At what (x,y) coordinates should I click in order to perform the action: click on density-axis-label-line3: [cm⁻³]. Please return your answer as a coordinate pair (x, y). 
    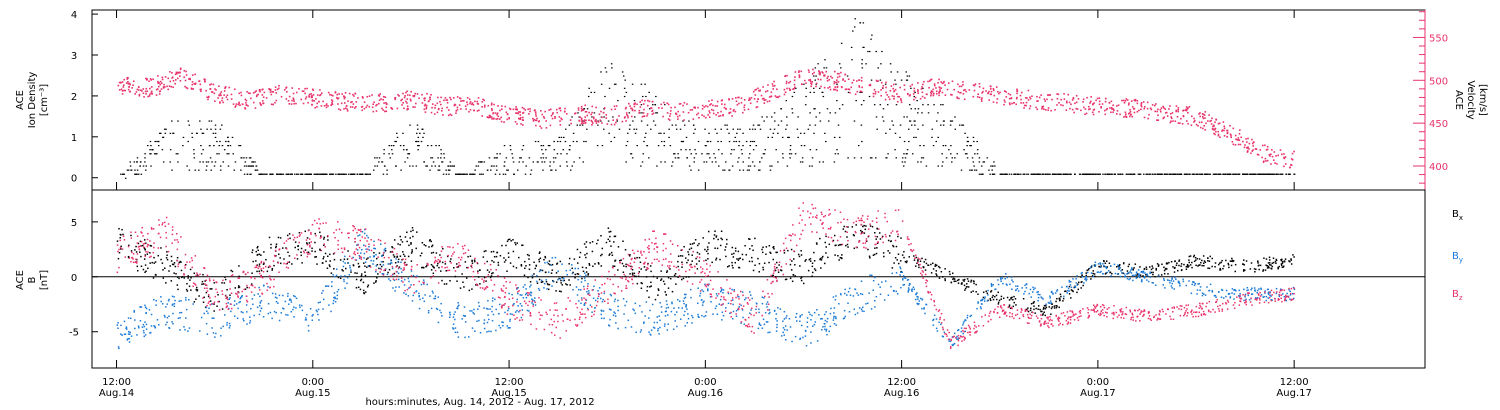
    Looking at the image, I should click on (44, 100).